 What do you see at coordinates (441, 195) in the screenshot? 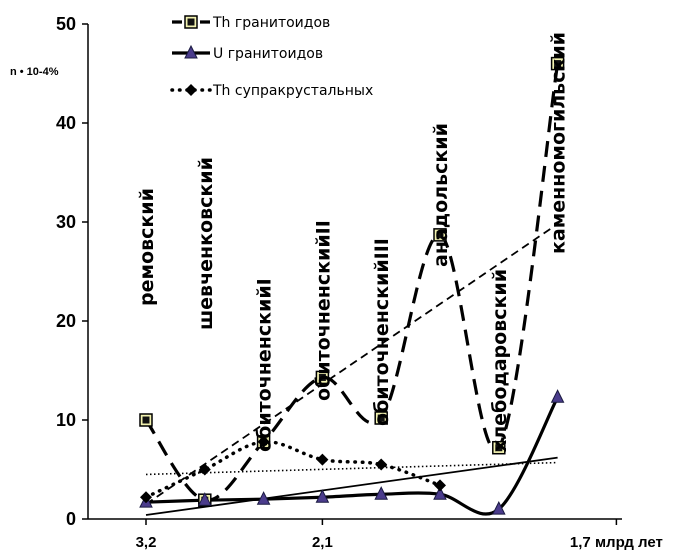
I see `point-annotation: анадольский` at bounding box center [441, 195].